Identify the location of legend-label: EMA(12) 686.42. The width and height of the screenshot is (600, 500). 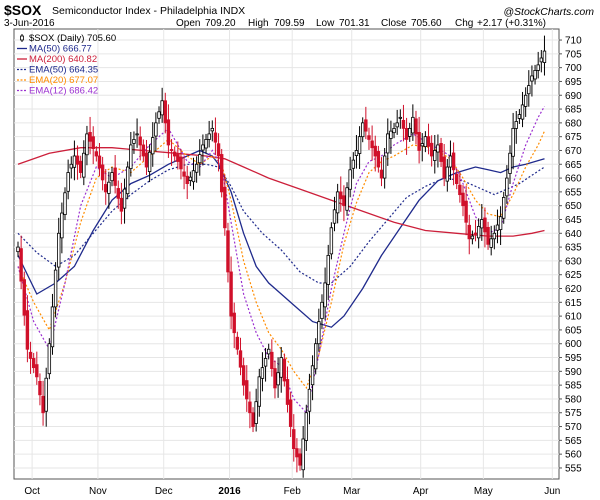
(63, 91).